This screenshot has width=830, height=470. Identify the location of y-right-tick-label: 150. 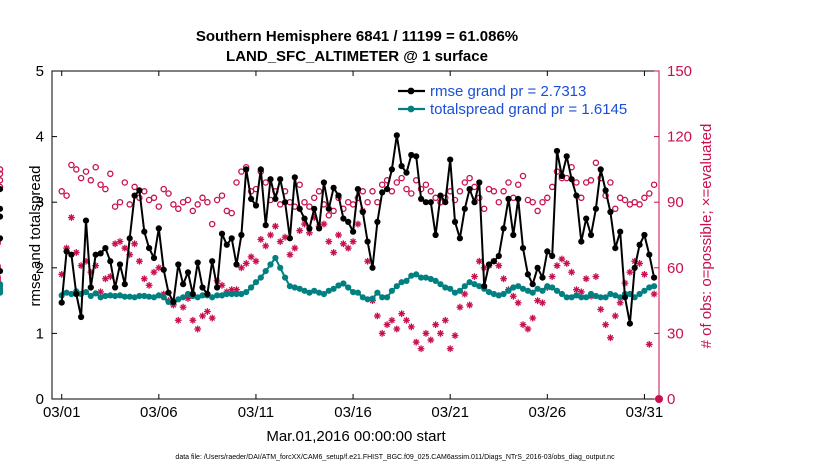
(679, 71).